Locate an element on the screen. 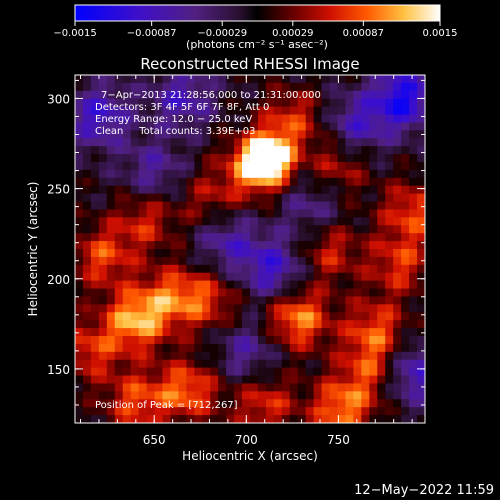  x-axis-label: Heliocentric X (arcsec) is located at coordinates (250, 456).